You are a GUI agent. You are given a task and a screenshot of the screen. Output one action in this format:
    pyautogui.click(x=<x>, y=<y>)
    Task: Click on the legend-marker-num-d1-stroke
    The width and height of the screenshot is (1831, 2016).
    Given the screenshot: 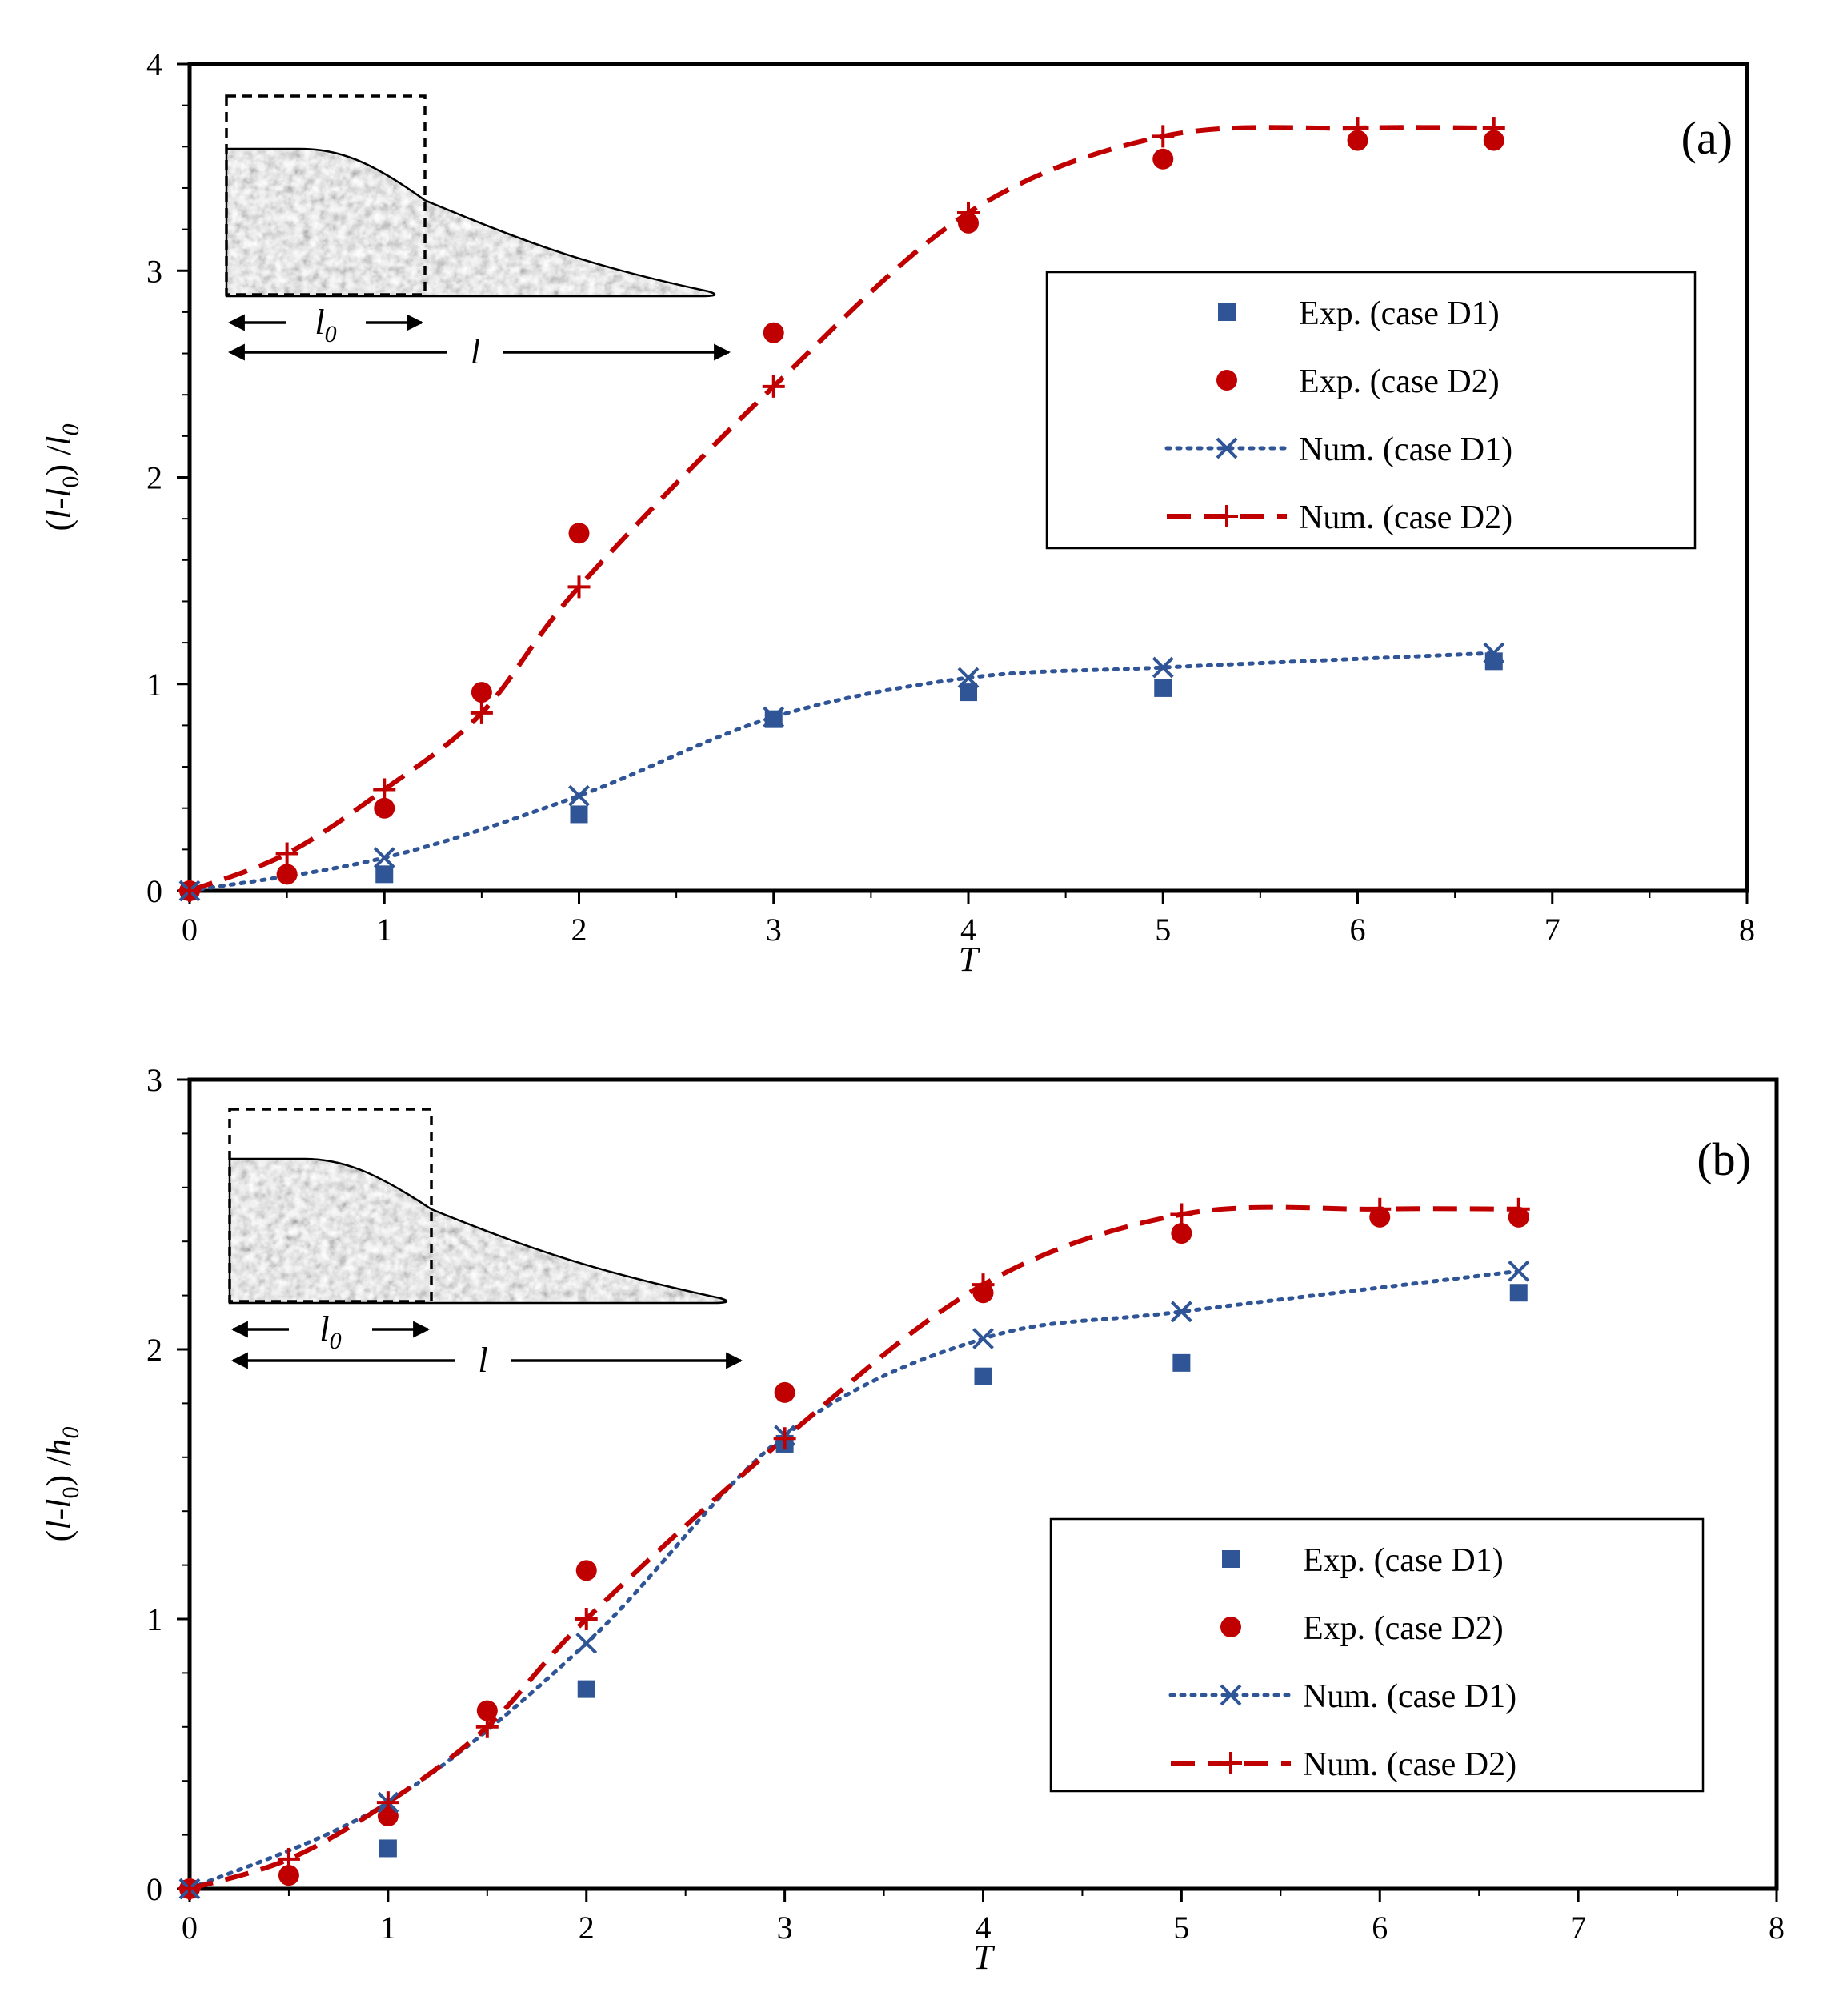 What is the action you would take?
    pyautogui.click(x=1231, y=1695)
    